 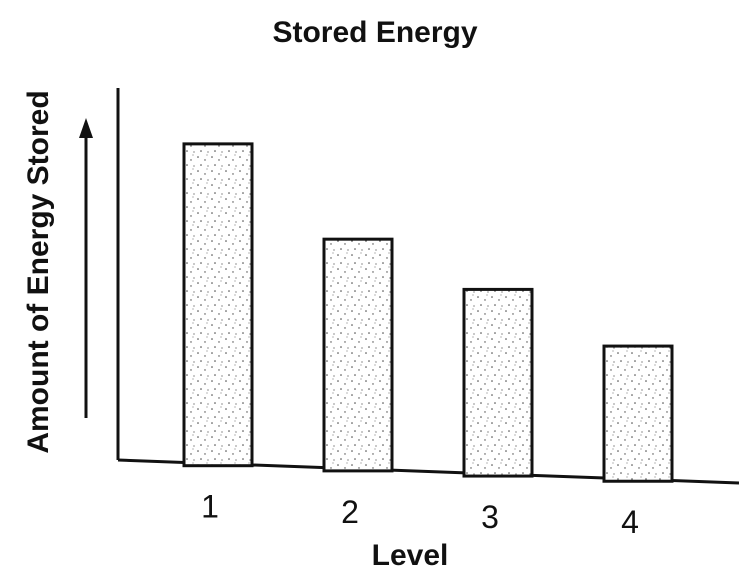 I want to click on y-axis-arrow-head, so click(x=86, y=128).